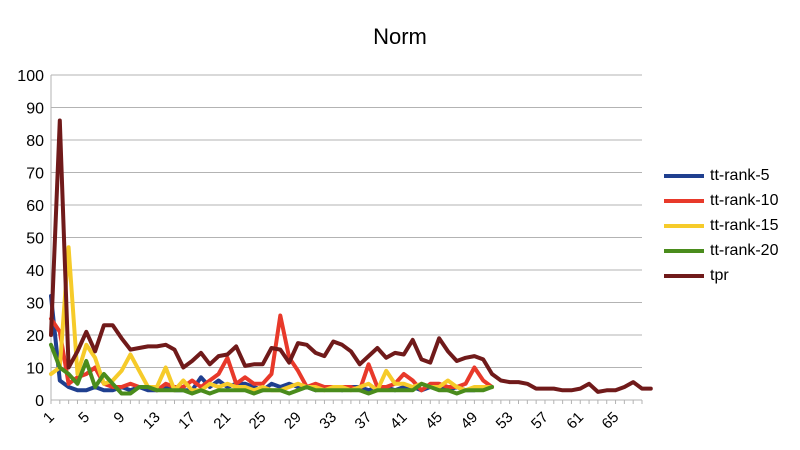 This screenshot has width=800, height=450. What do you see at coordinates (744, 225) in the screenshot?
I see `legend-label: tt-rank-15` at bounding box center [744, 225].